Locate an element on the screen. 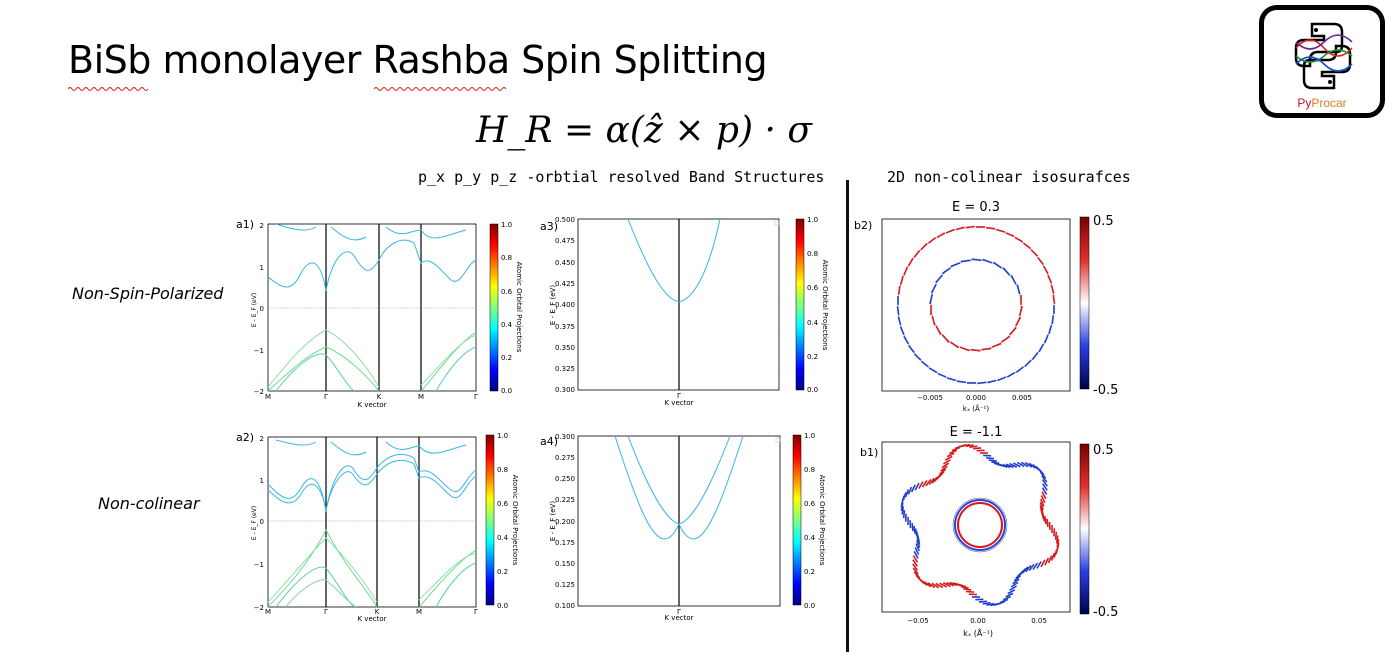 The width and height of the screenshot is (1396, 655). cbar-tick: 0.8 is located at coordinates (812, 254).